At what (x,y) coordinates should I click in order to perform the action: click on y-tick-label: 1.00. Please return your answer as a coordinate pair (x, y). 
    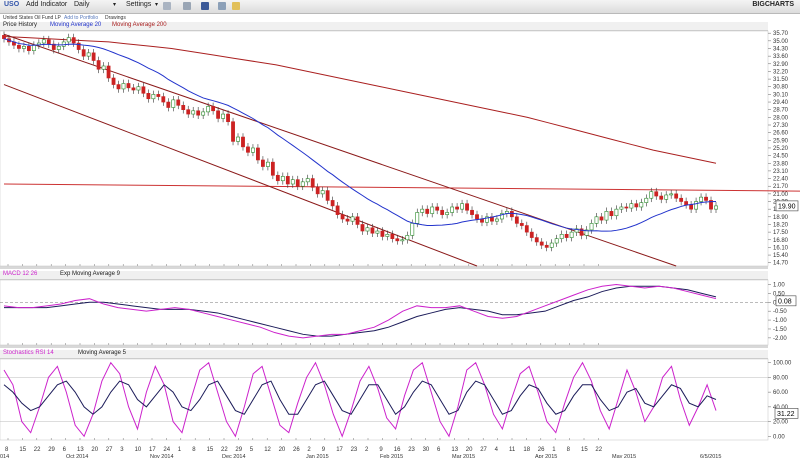
    Looking at the image, I should click on (779, 285).